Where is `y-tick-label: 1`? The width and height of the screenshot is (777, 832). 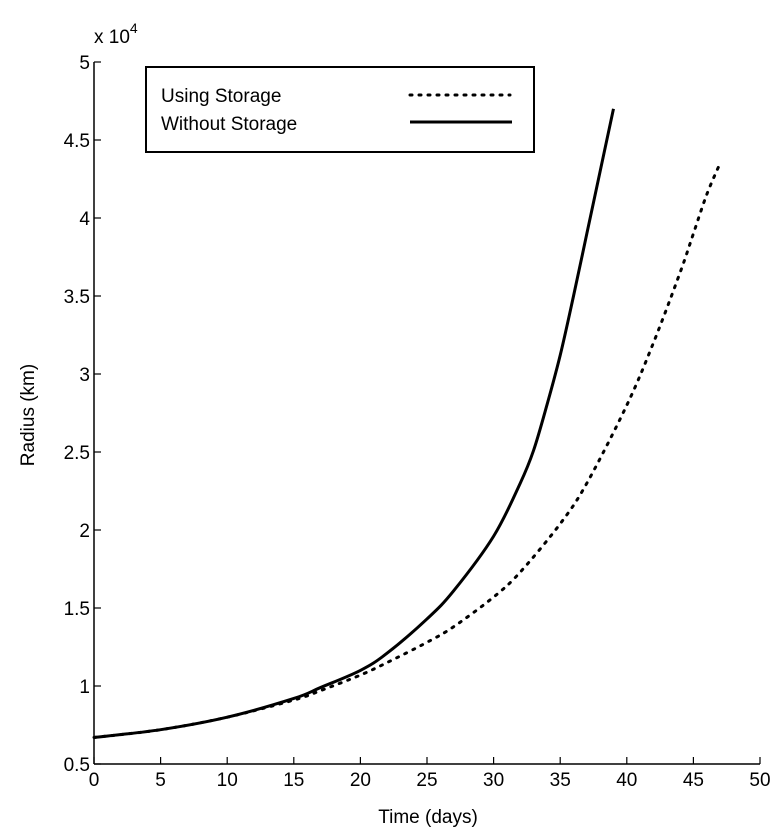
y-tick-label: 1 is located at coordinates (84, 687).